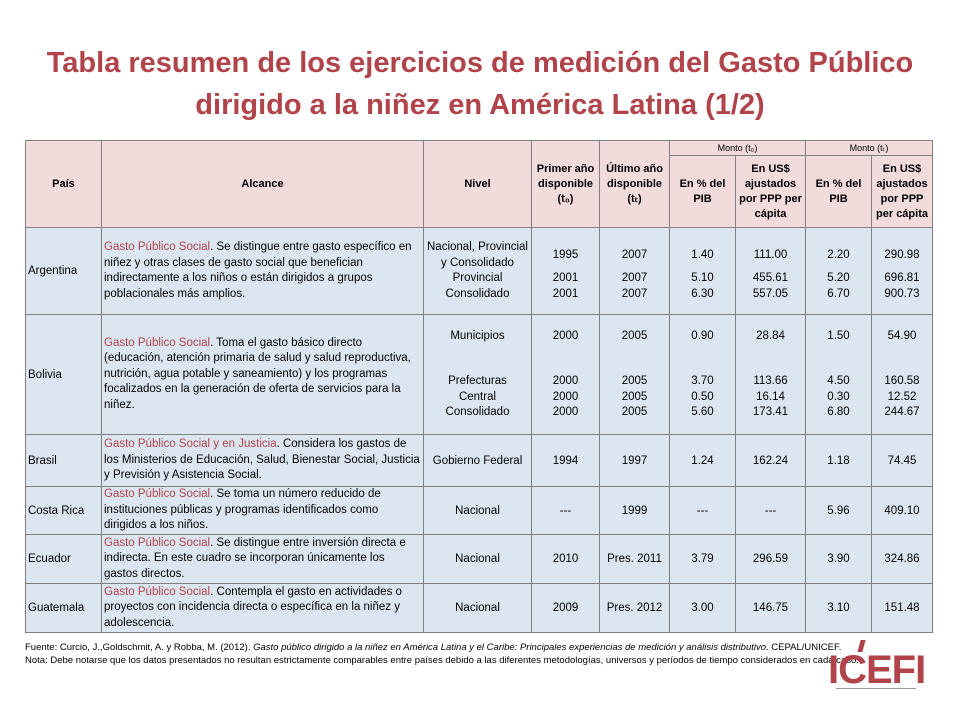  Describe the element at coordinates (902, 396) in the screenshot. I see `usd-tt-value: 12.52` at that location.